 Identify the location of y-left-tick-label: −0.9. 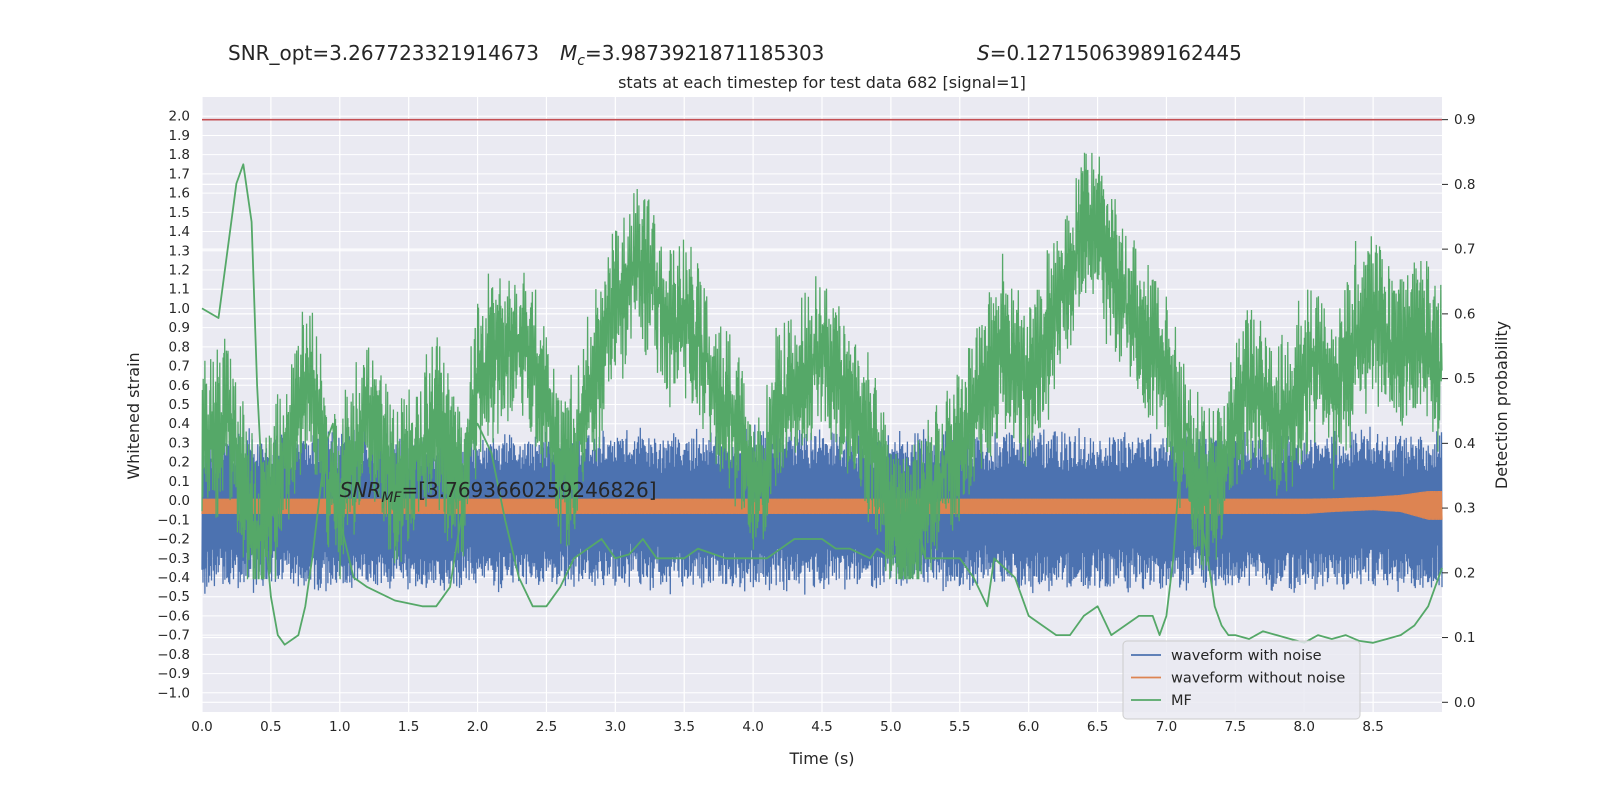
(173, 674).